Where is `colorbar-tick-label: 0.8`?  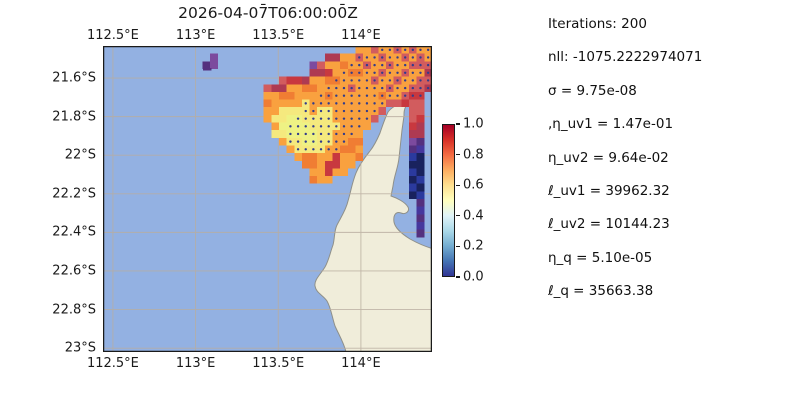 colorbar-tick-label: 0.8 is located at coordinates (473, 155).